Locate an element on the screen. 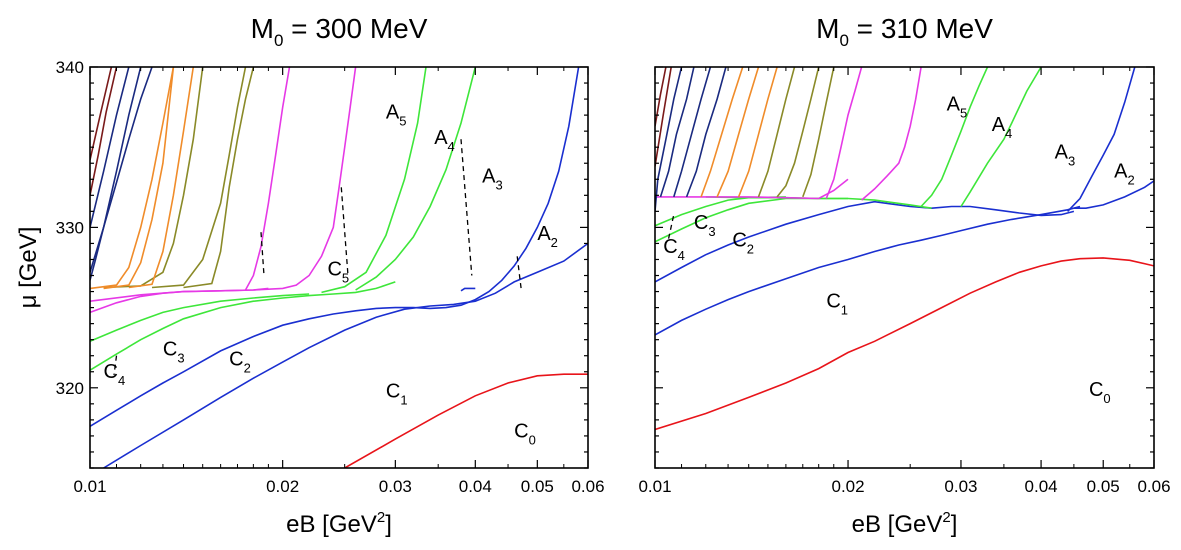  chart-title: M0 = 310 MeV is located at coordinates (904, 31).